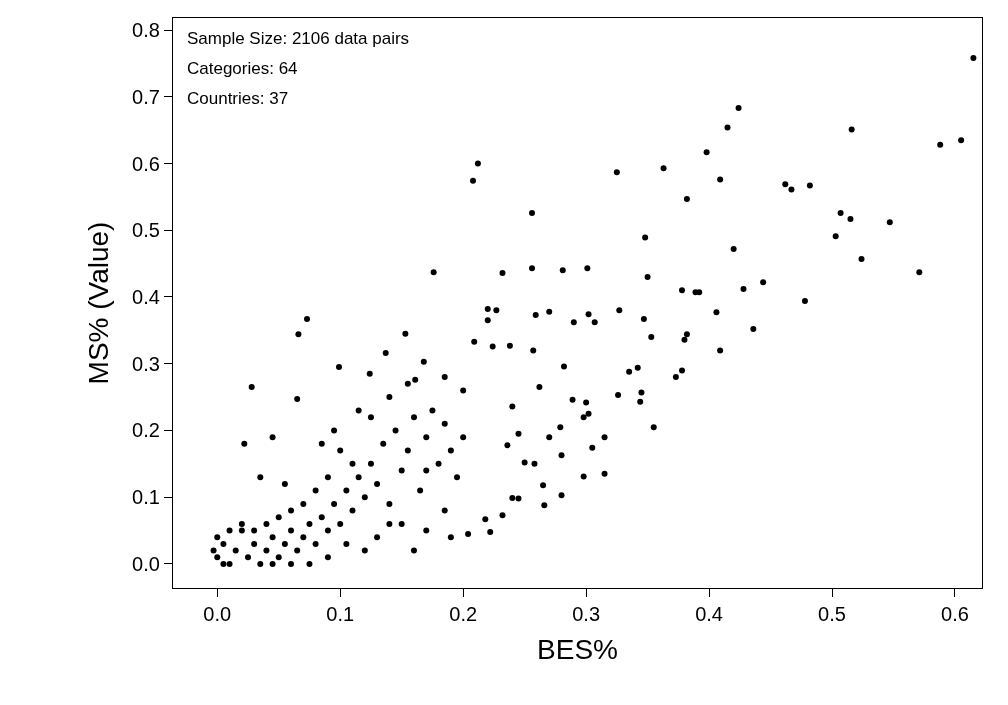 Image resolution: width=1008 pixels, height=705 pixels. Describe the element at coordinates (146, 563) in the screenshot. I see `y-tick-label: 0.0` at that location.